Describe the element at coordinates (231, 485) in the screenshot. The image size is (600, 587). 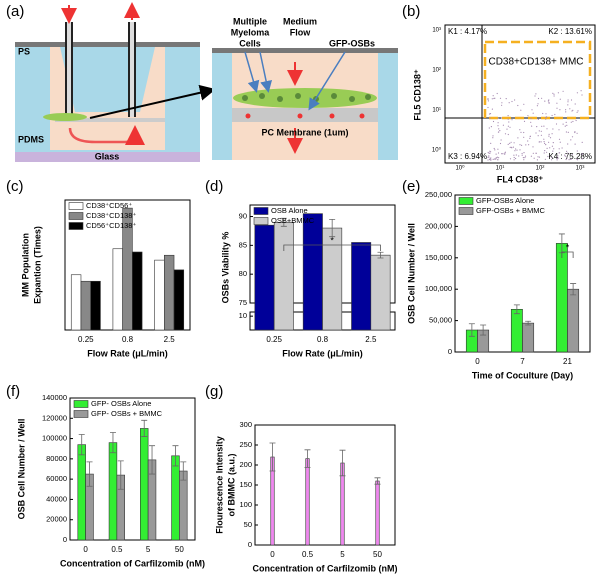
I see `y-axis-label: of BMMC (a.u.)` at that location.